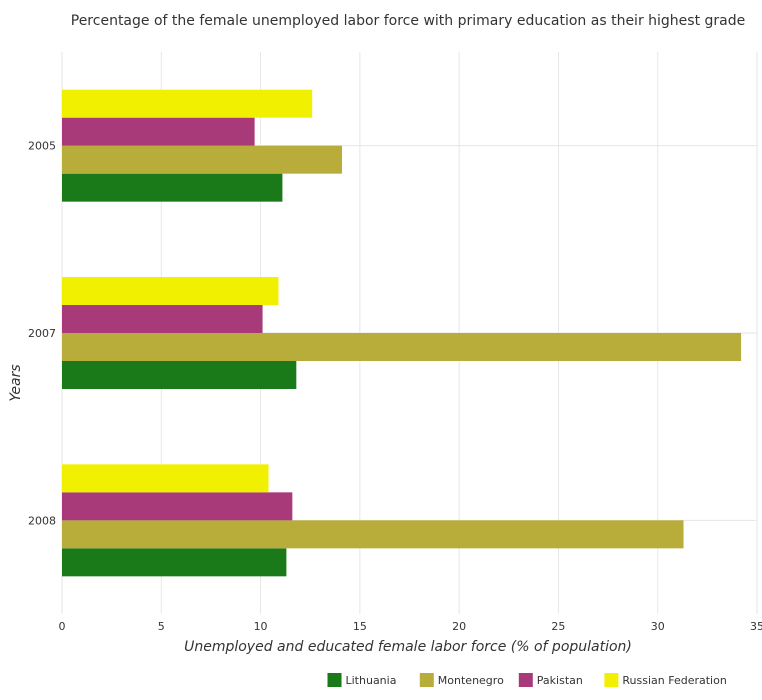 The image size is (762, 700). Describe the element at coordinates (371, 680) in the screenshot. I see `legend-label: Lithuania` at that location.